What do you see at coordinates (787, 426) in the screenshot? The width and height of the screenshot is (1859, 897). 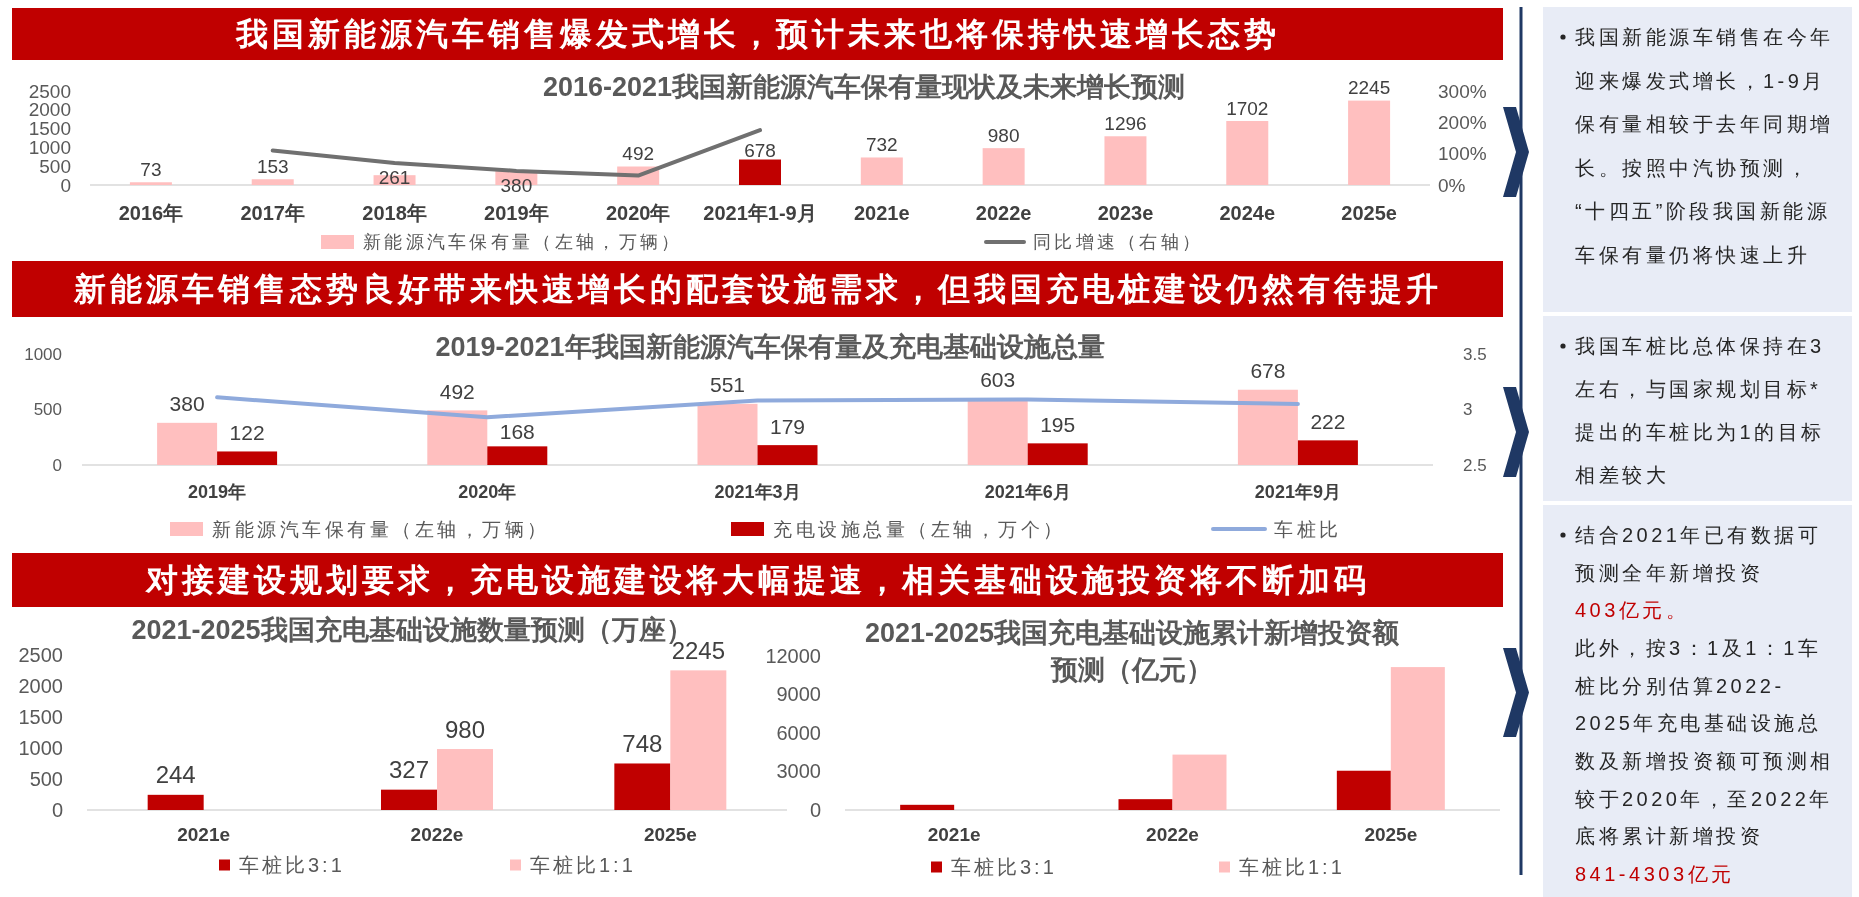 I see `data-label: 179` at bounding box center [787, 426].